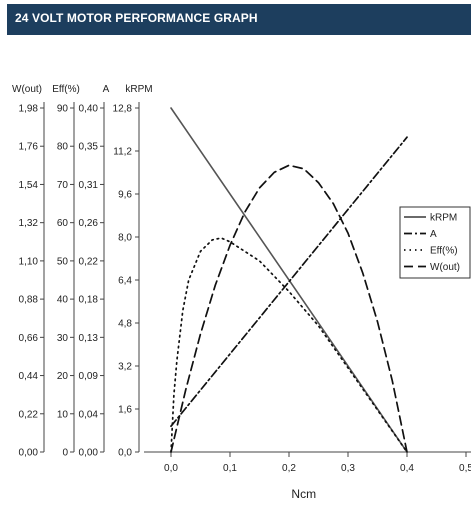 The width and height of the screenshot is (471, 506). Describe the element at coordinates (289, 468) in the screenshot. I see `x-tick-label: 0,2` at that location.